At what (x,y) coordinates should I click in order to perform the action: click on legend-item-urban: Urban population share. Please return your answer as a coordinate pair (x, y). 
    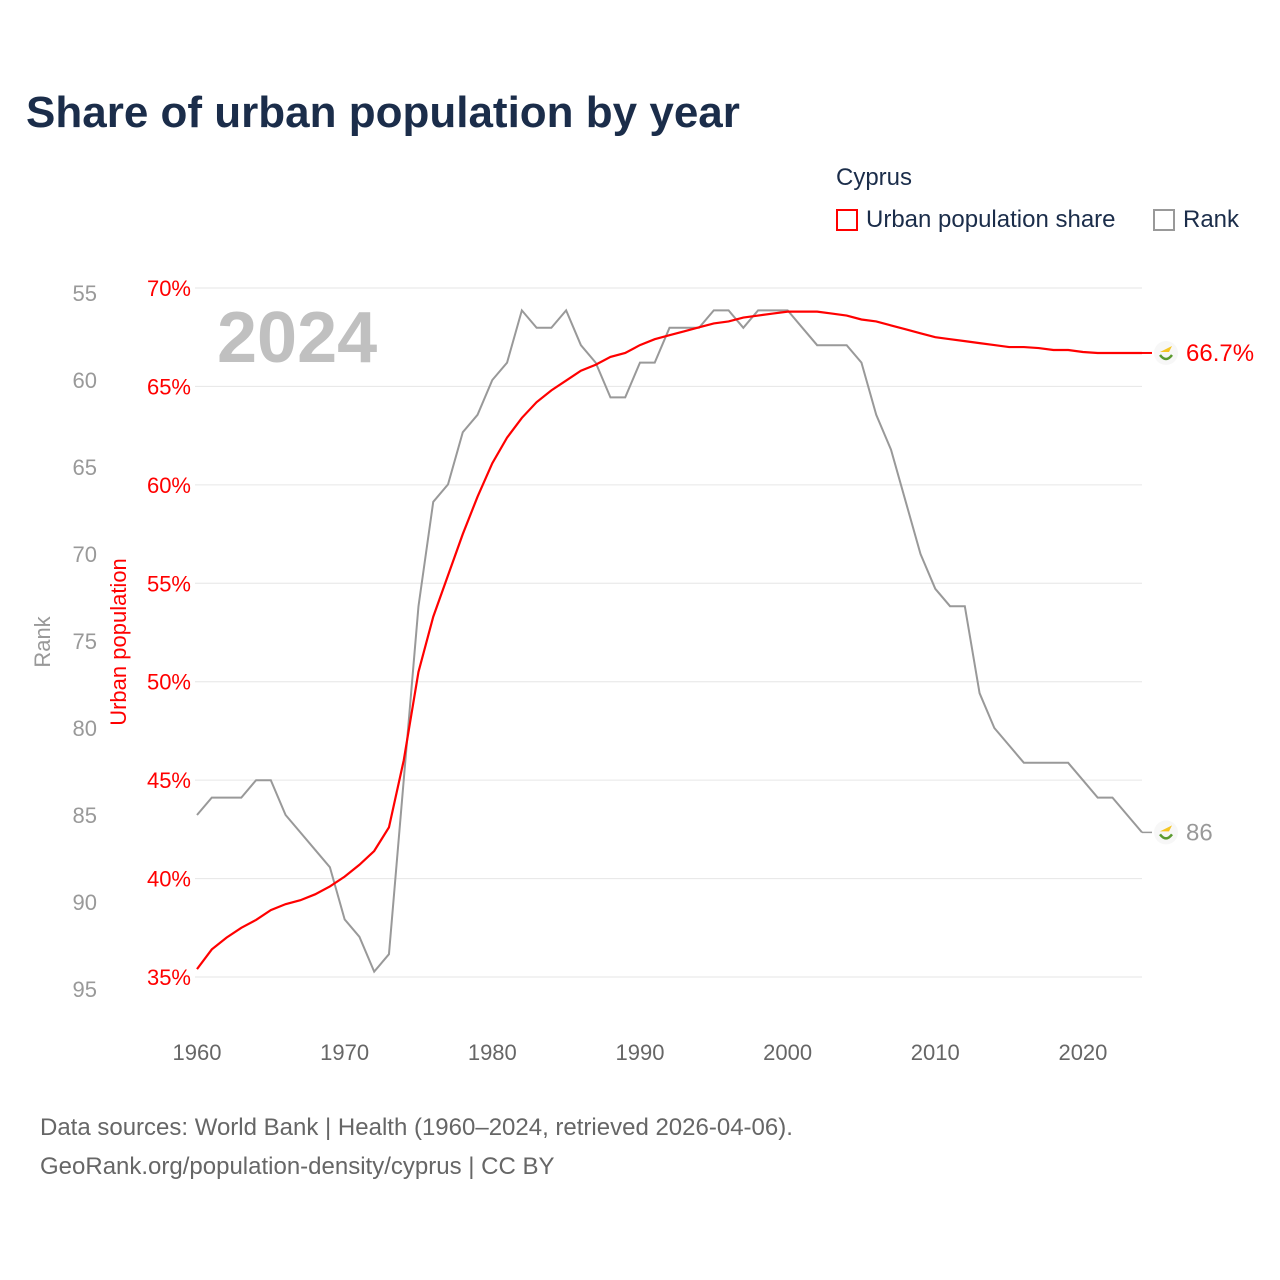
    Looking at the image, I should click on (976, 220).